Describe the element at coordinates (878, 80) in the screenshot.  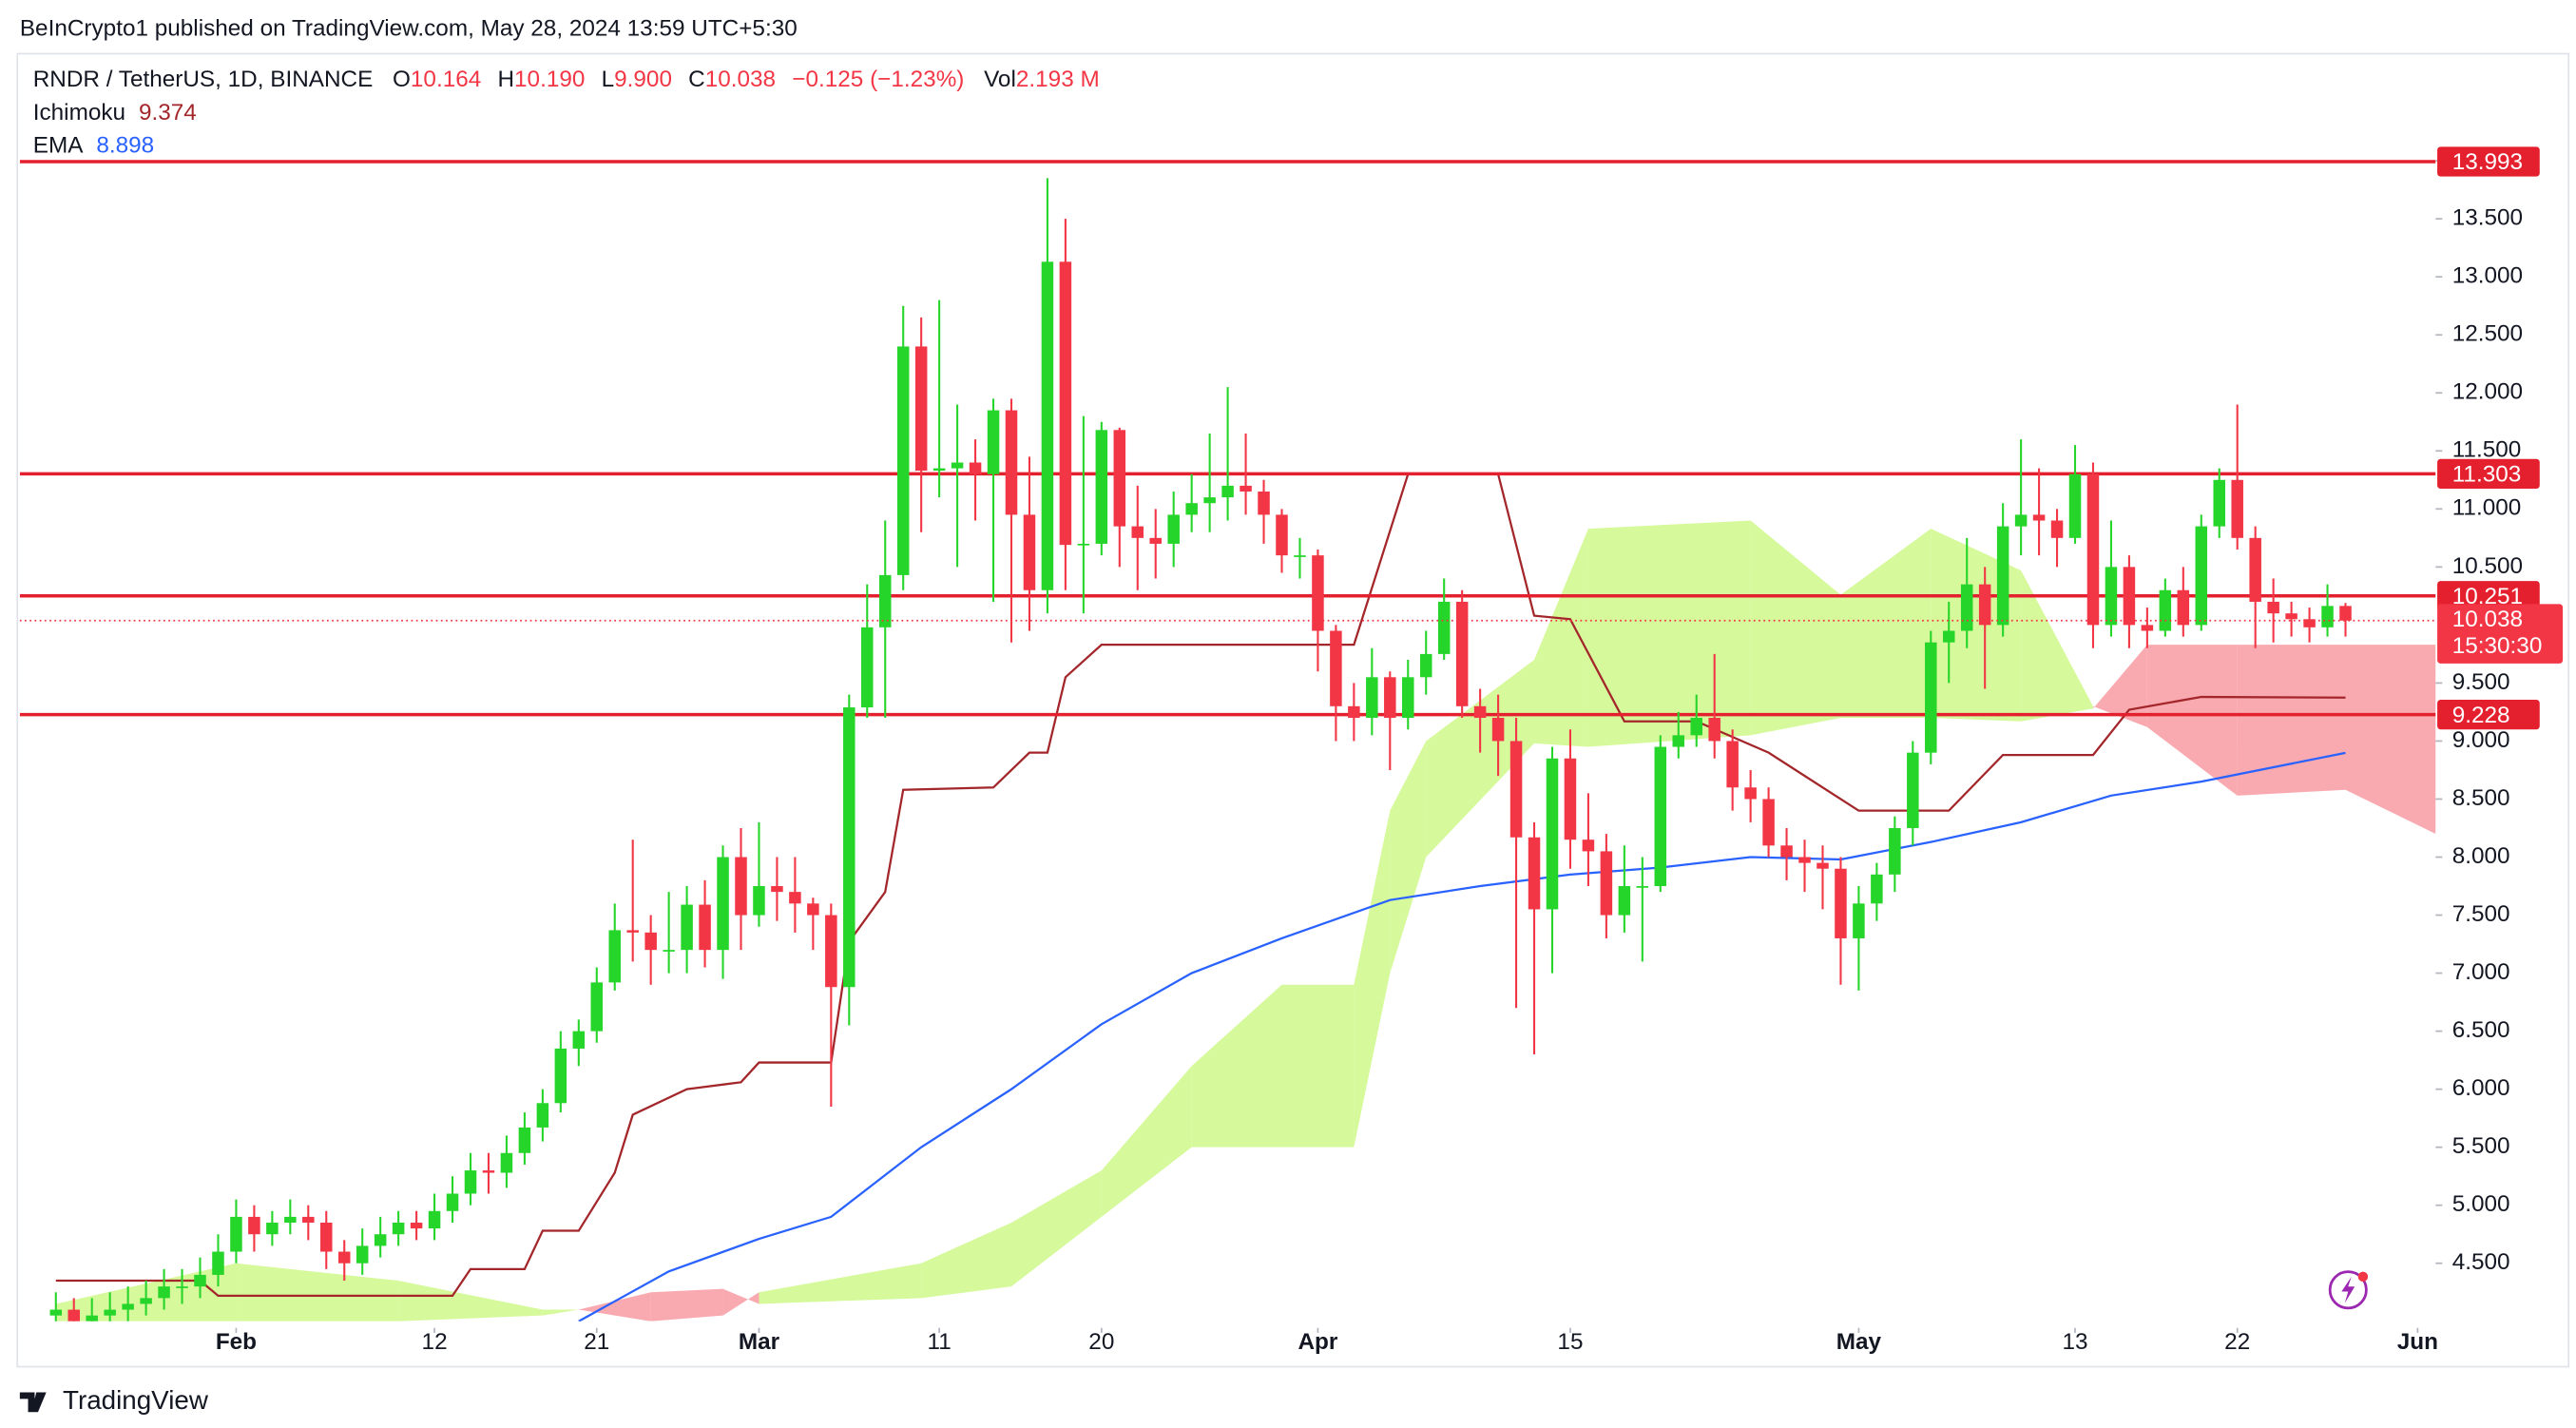
I see `legend-change: −0.125 (−1.23%)` at that location.